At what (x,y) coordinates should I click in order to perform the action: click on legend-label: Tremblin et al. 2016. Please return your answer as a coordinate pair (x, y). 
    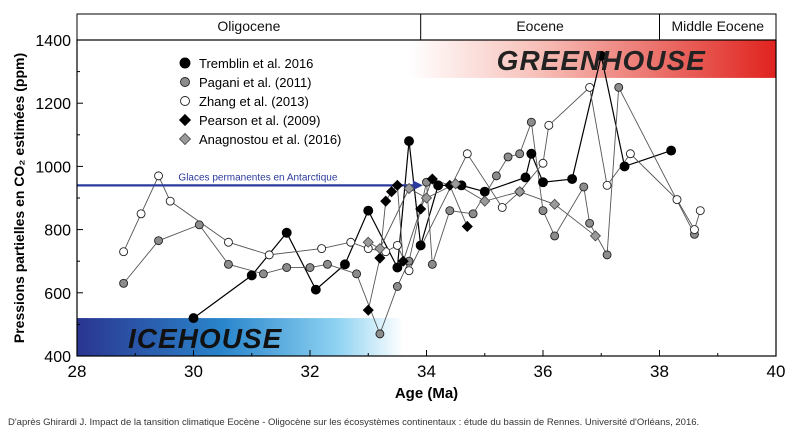
    Looking at the image, I should click on (256, 63).